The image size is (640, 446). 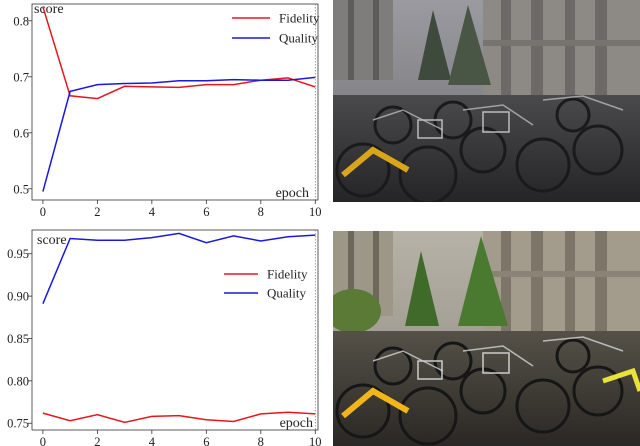 What do you see at coordinates (18, 254) in the screenshot?
I see `y-tick-label: 0.95` at bounding box center [18, 254].